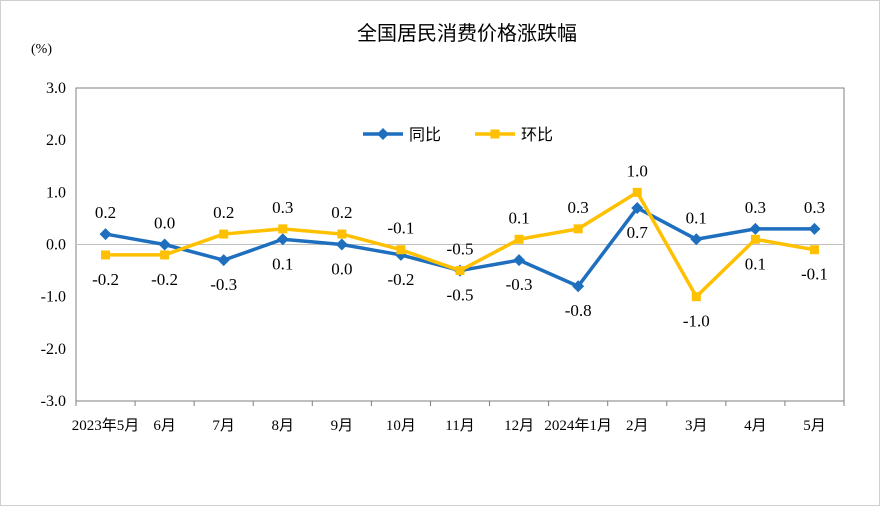  Describe the element at coordinates (519, 426) in the screenshot. I see `x-tick-label: 12月` at that location.